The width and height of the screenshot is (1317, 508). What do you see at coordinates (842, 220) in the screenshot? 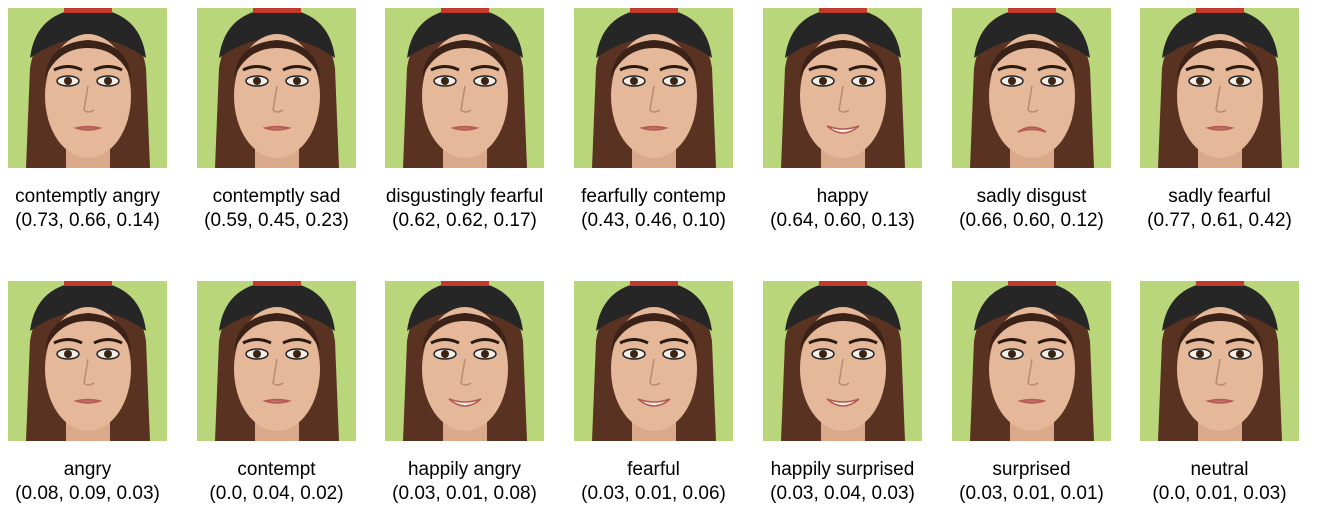
I see `face-scores: (0.64, 0.60, 0.13)` at bounding box center [842, 220].